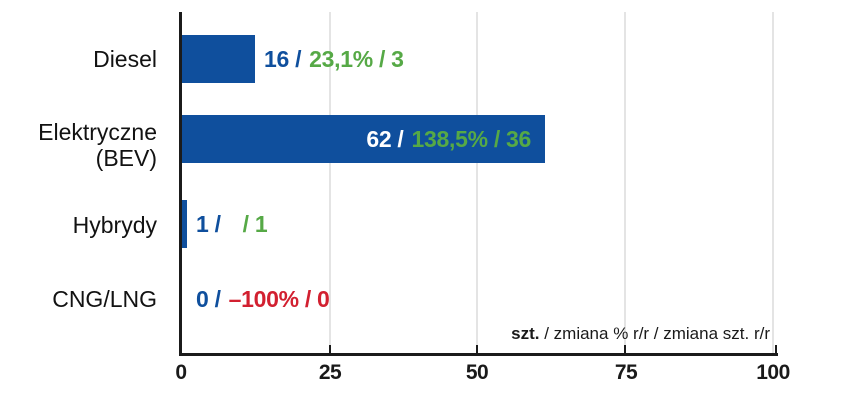 This screenshot has width=852, height=407. Describe the element at coordinates (356, 139) in the screenshot. I see `annotation-elektryczne-bev: 62 / 138,5% / 36` at that location.